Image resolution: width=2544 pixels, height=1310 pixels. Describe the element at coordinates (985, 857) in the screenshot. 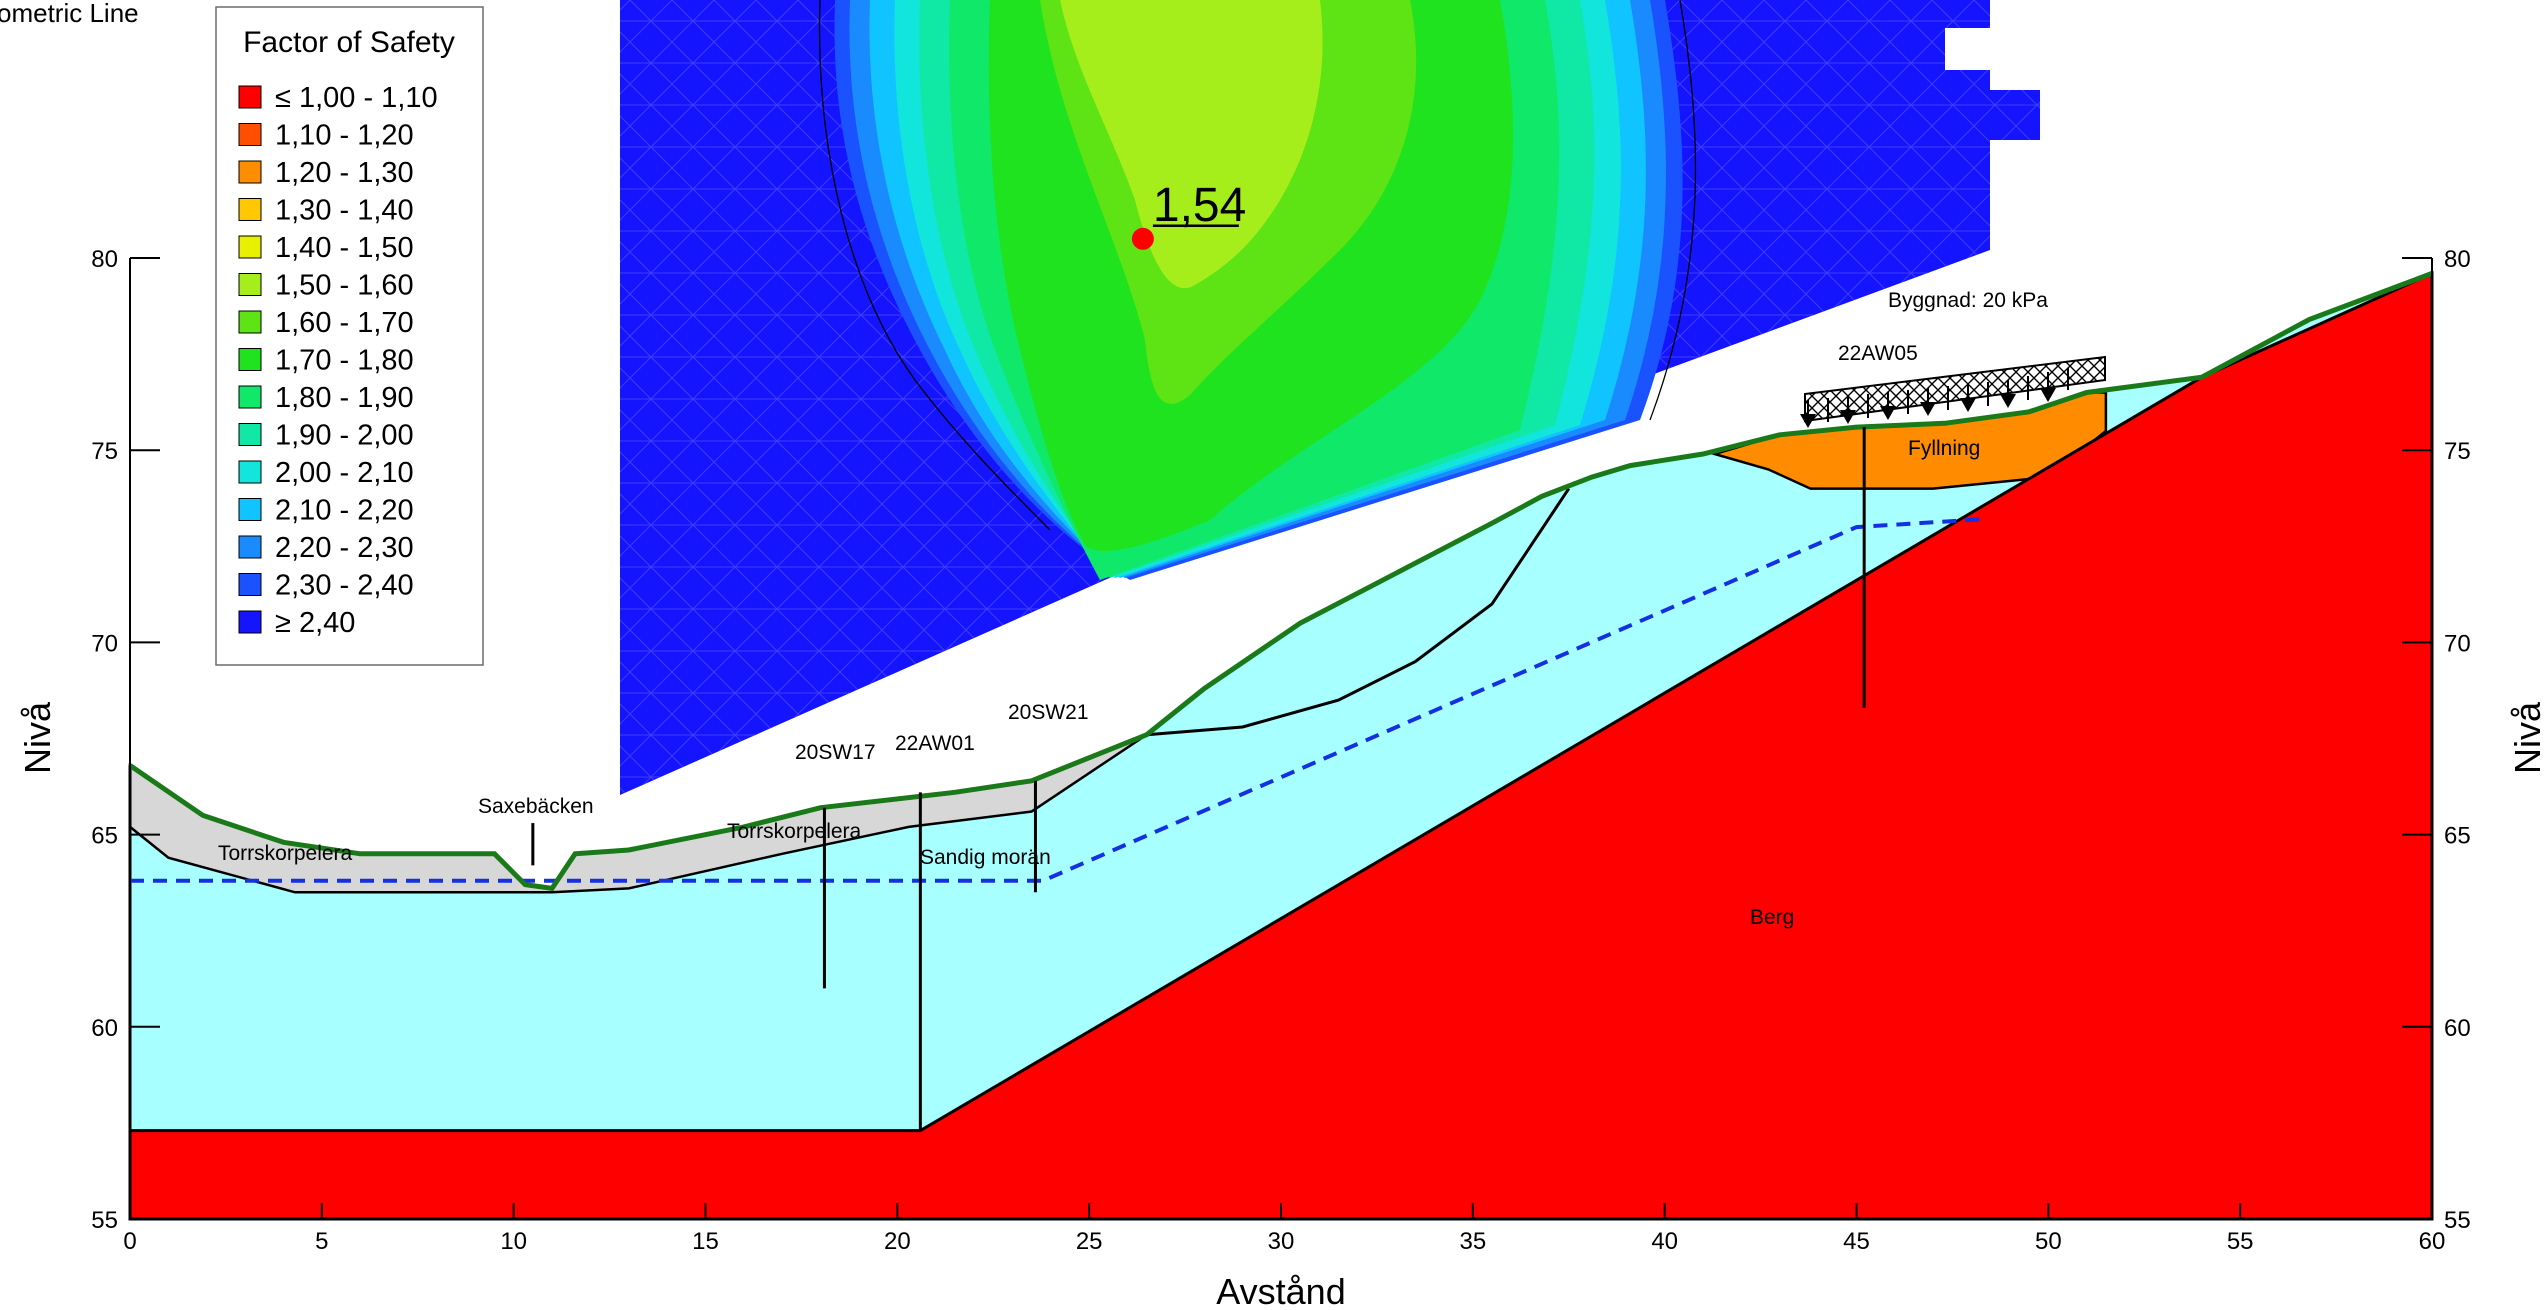

I see `label-sandig-moran: Sandig morän` at that location.